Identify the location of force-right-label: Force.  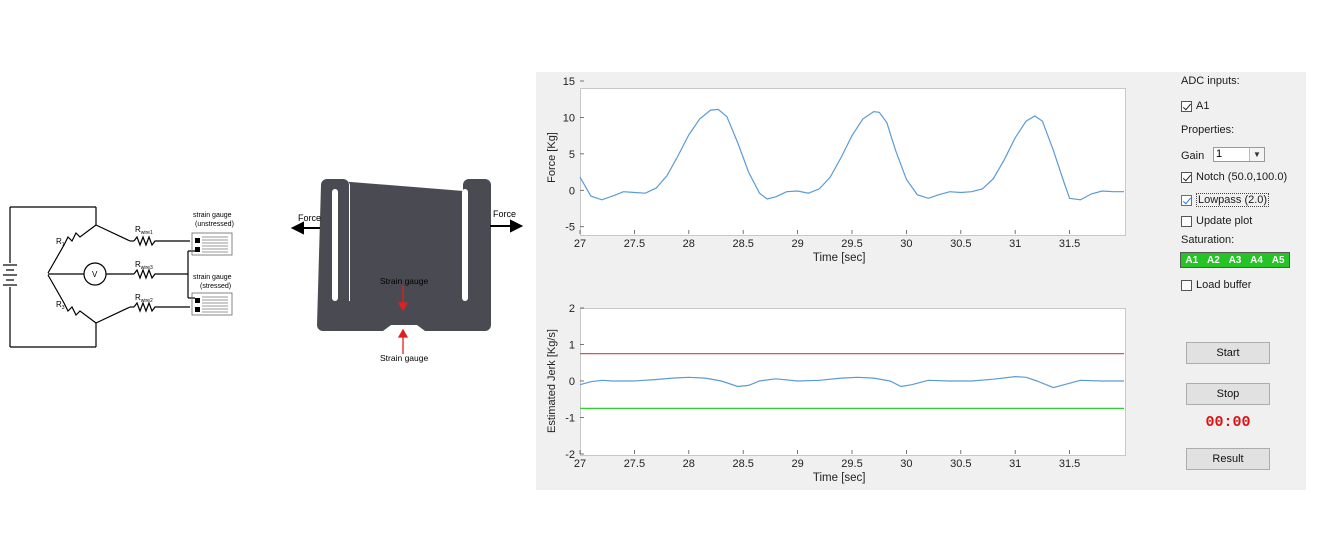
(504, 214).